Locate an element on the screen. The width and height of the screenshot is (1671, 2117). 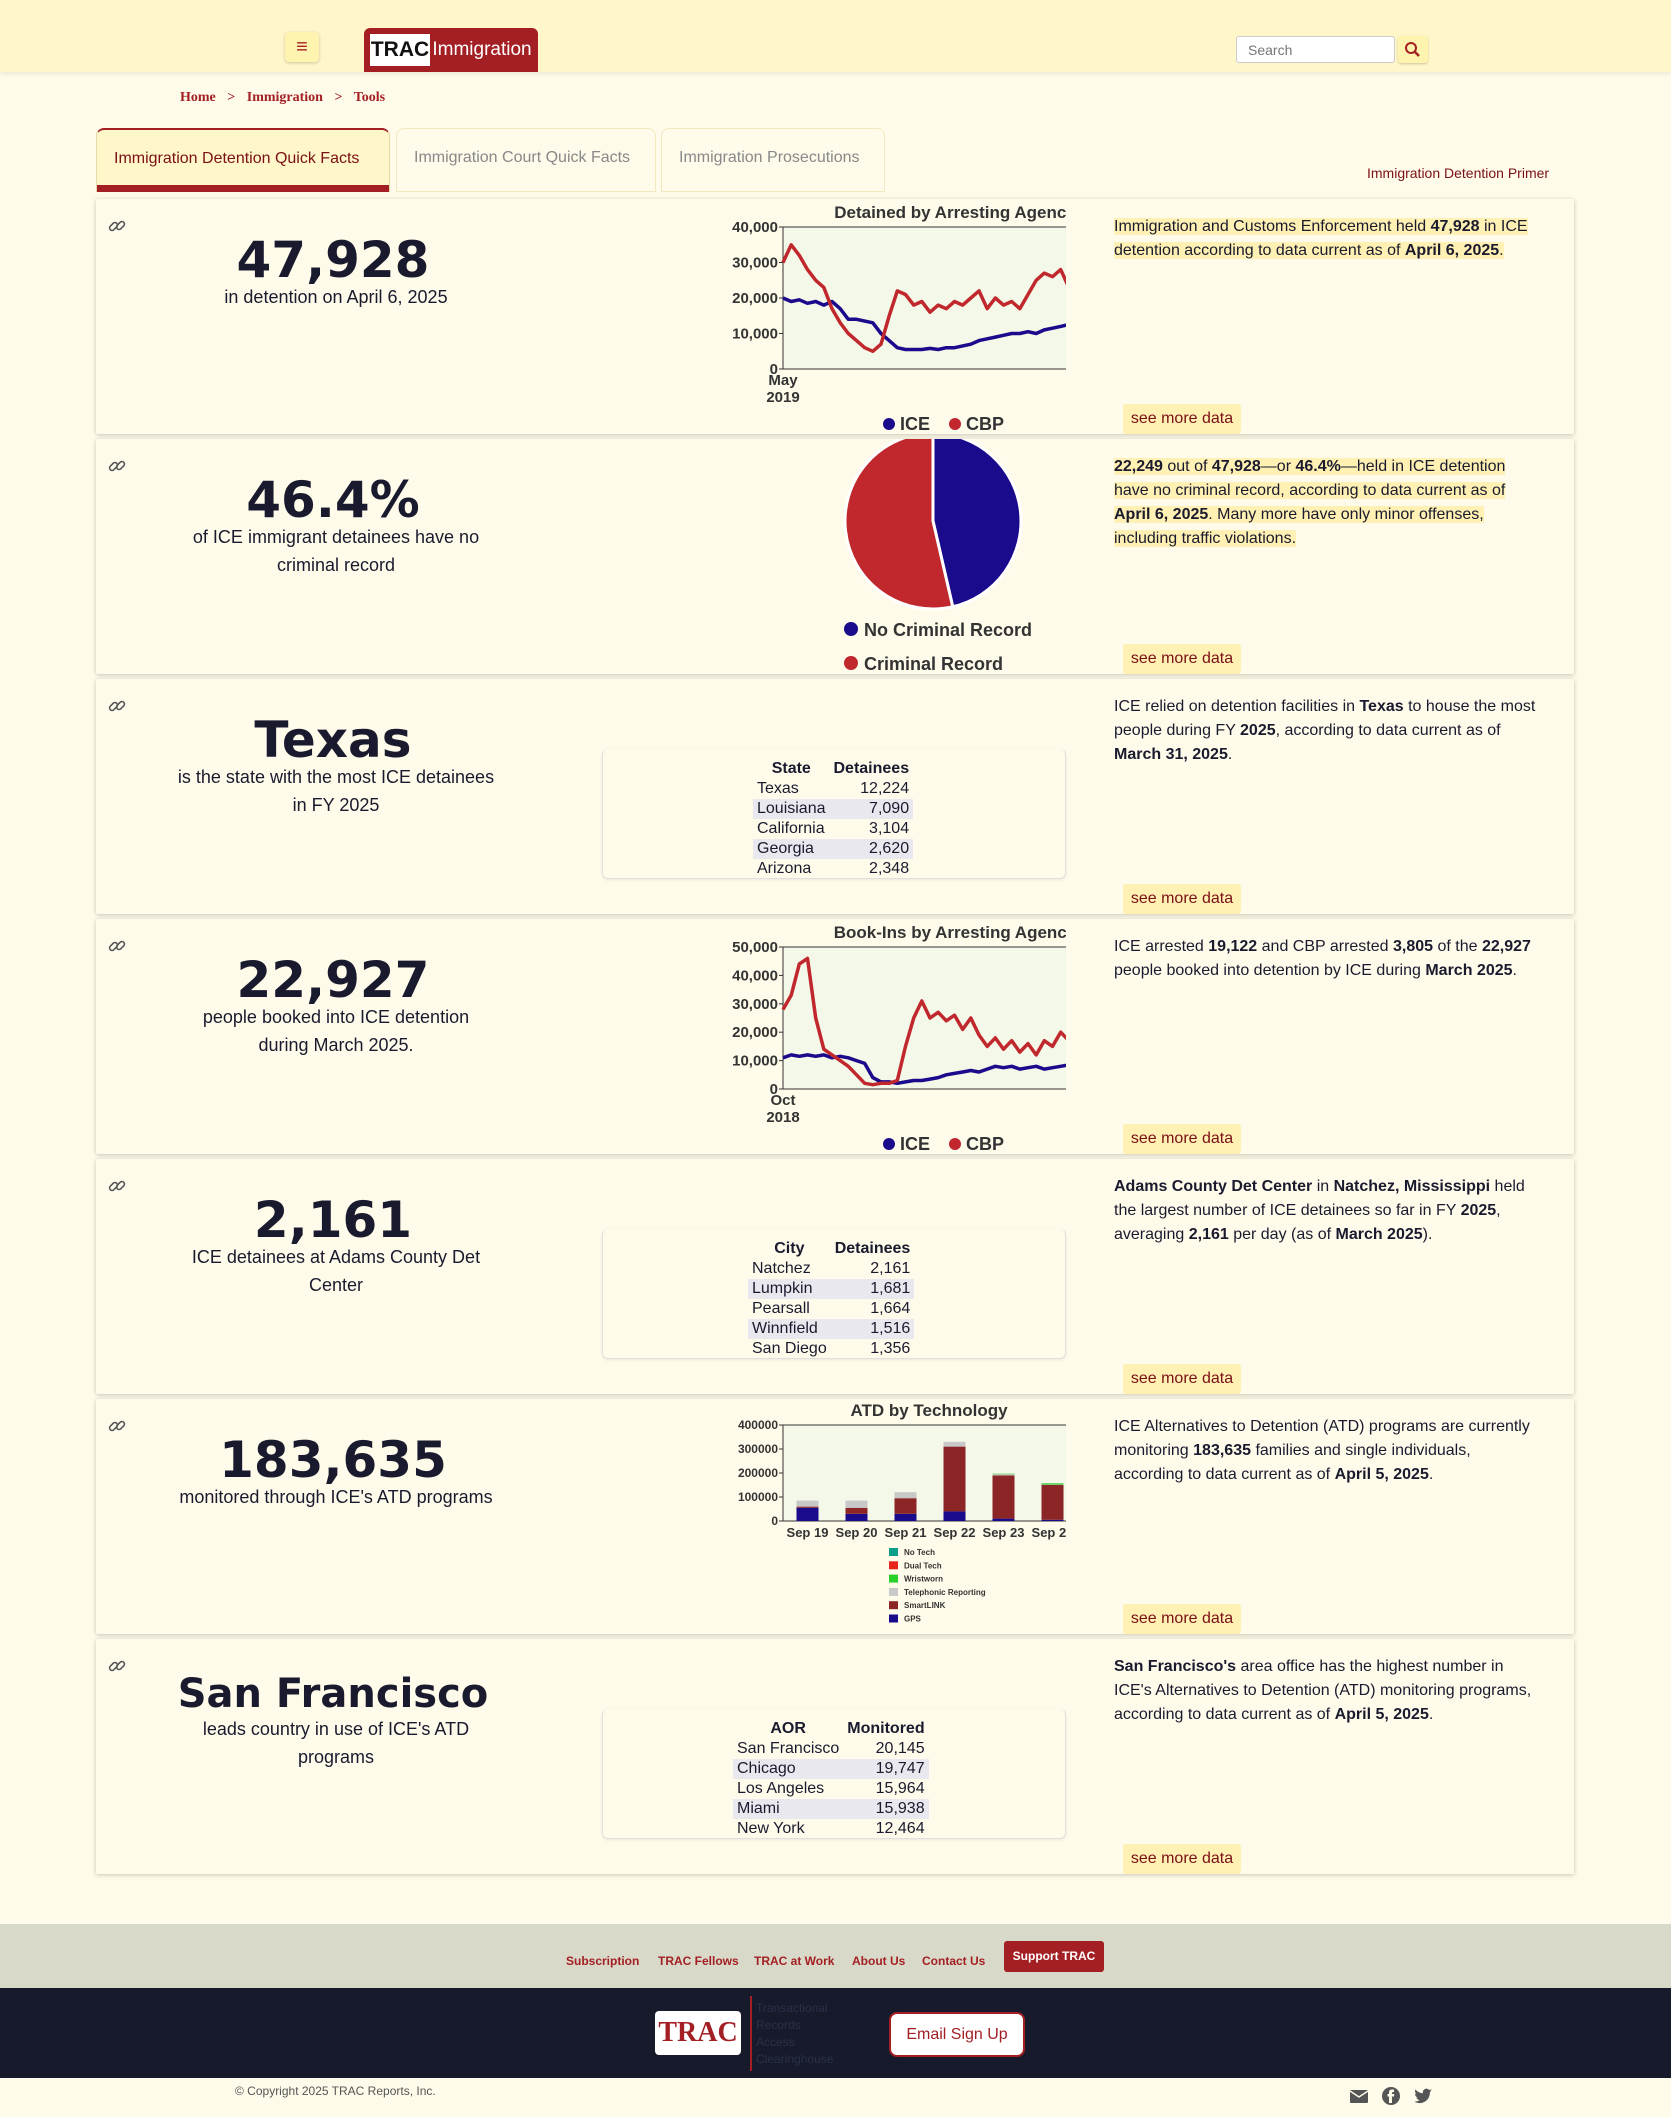
plot-area is located at coordinates (924, 1473).